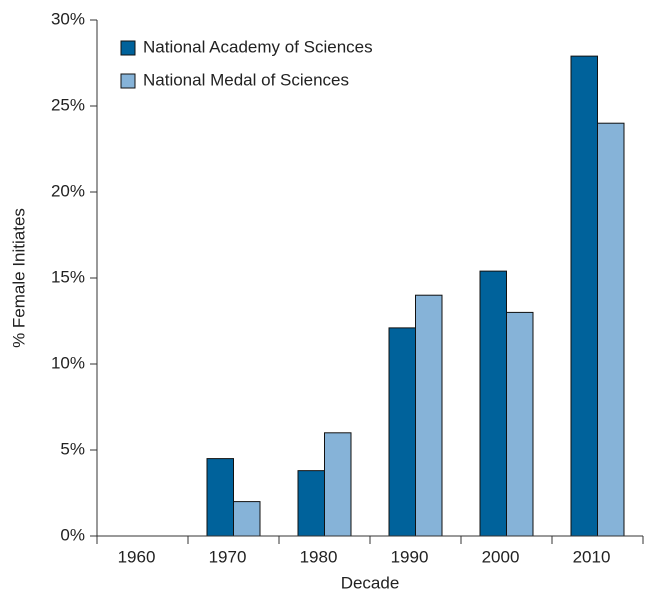  Describe the element at coordinates (319, 556) in the screenshot. I see `x-tick-label: 1980` at that location.